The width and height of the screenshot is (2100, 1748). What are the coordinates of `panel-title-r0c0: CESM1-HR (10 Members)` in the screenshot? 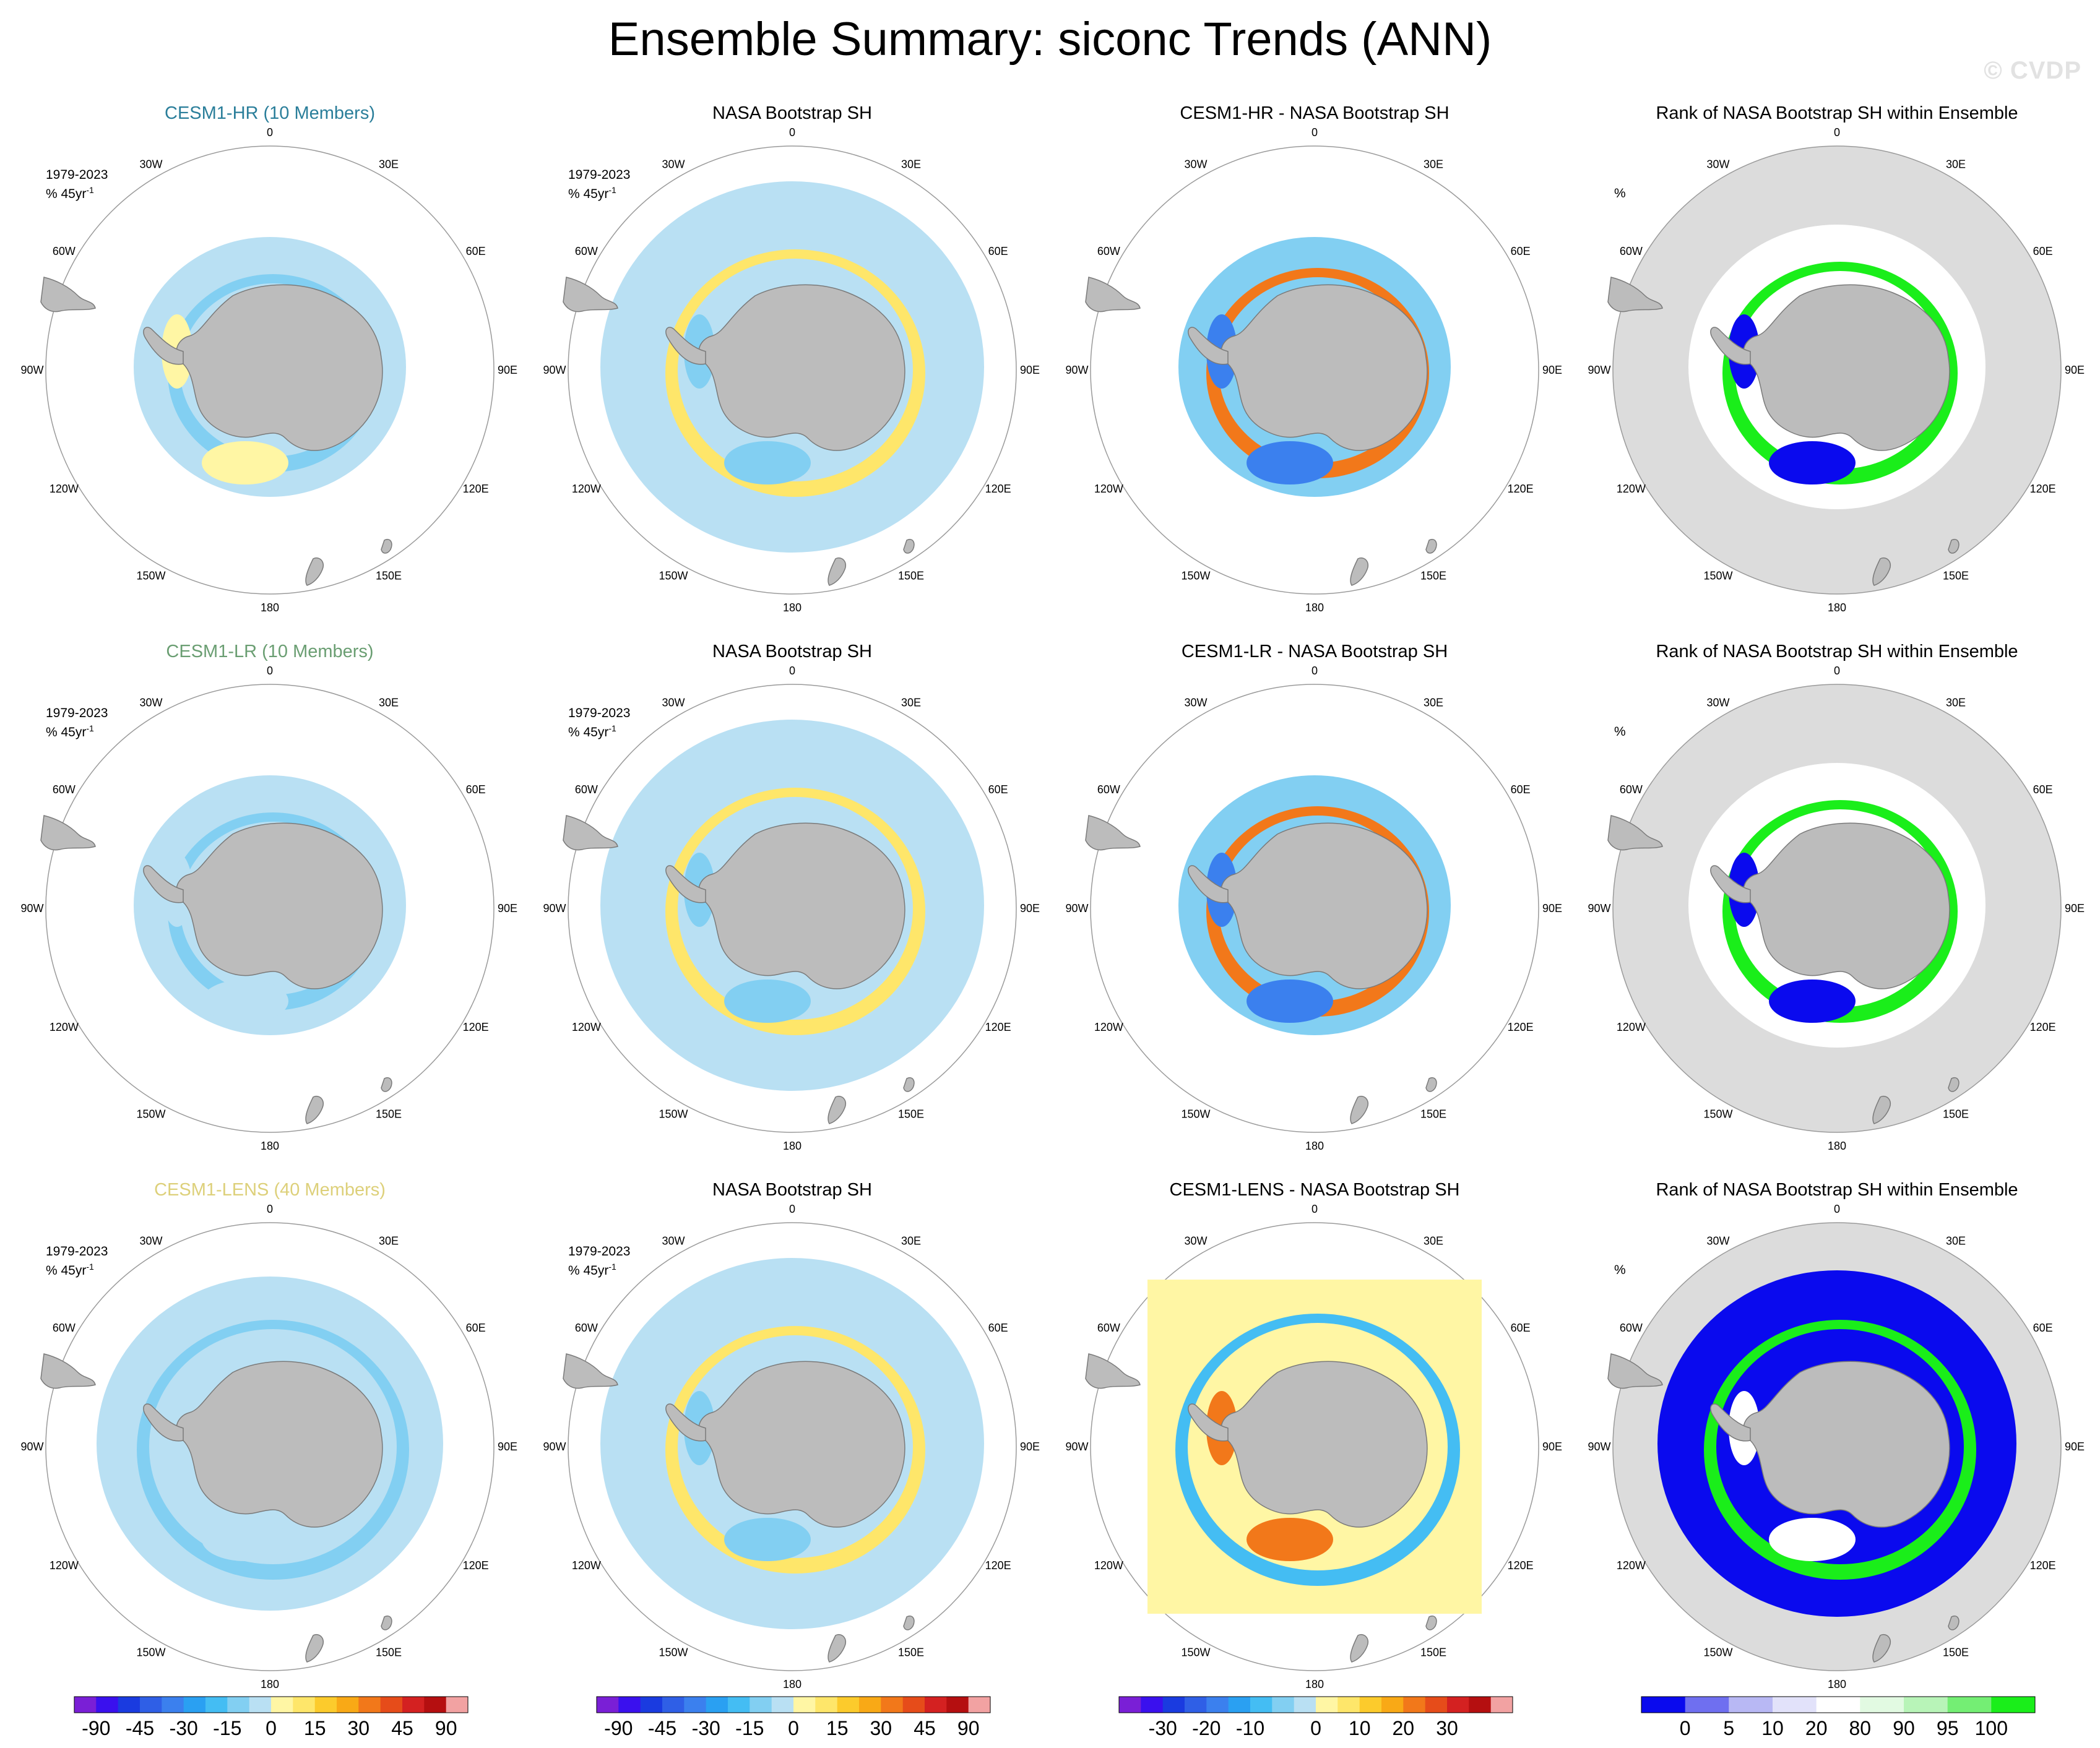 It's located at (270, 113).